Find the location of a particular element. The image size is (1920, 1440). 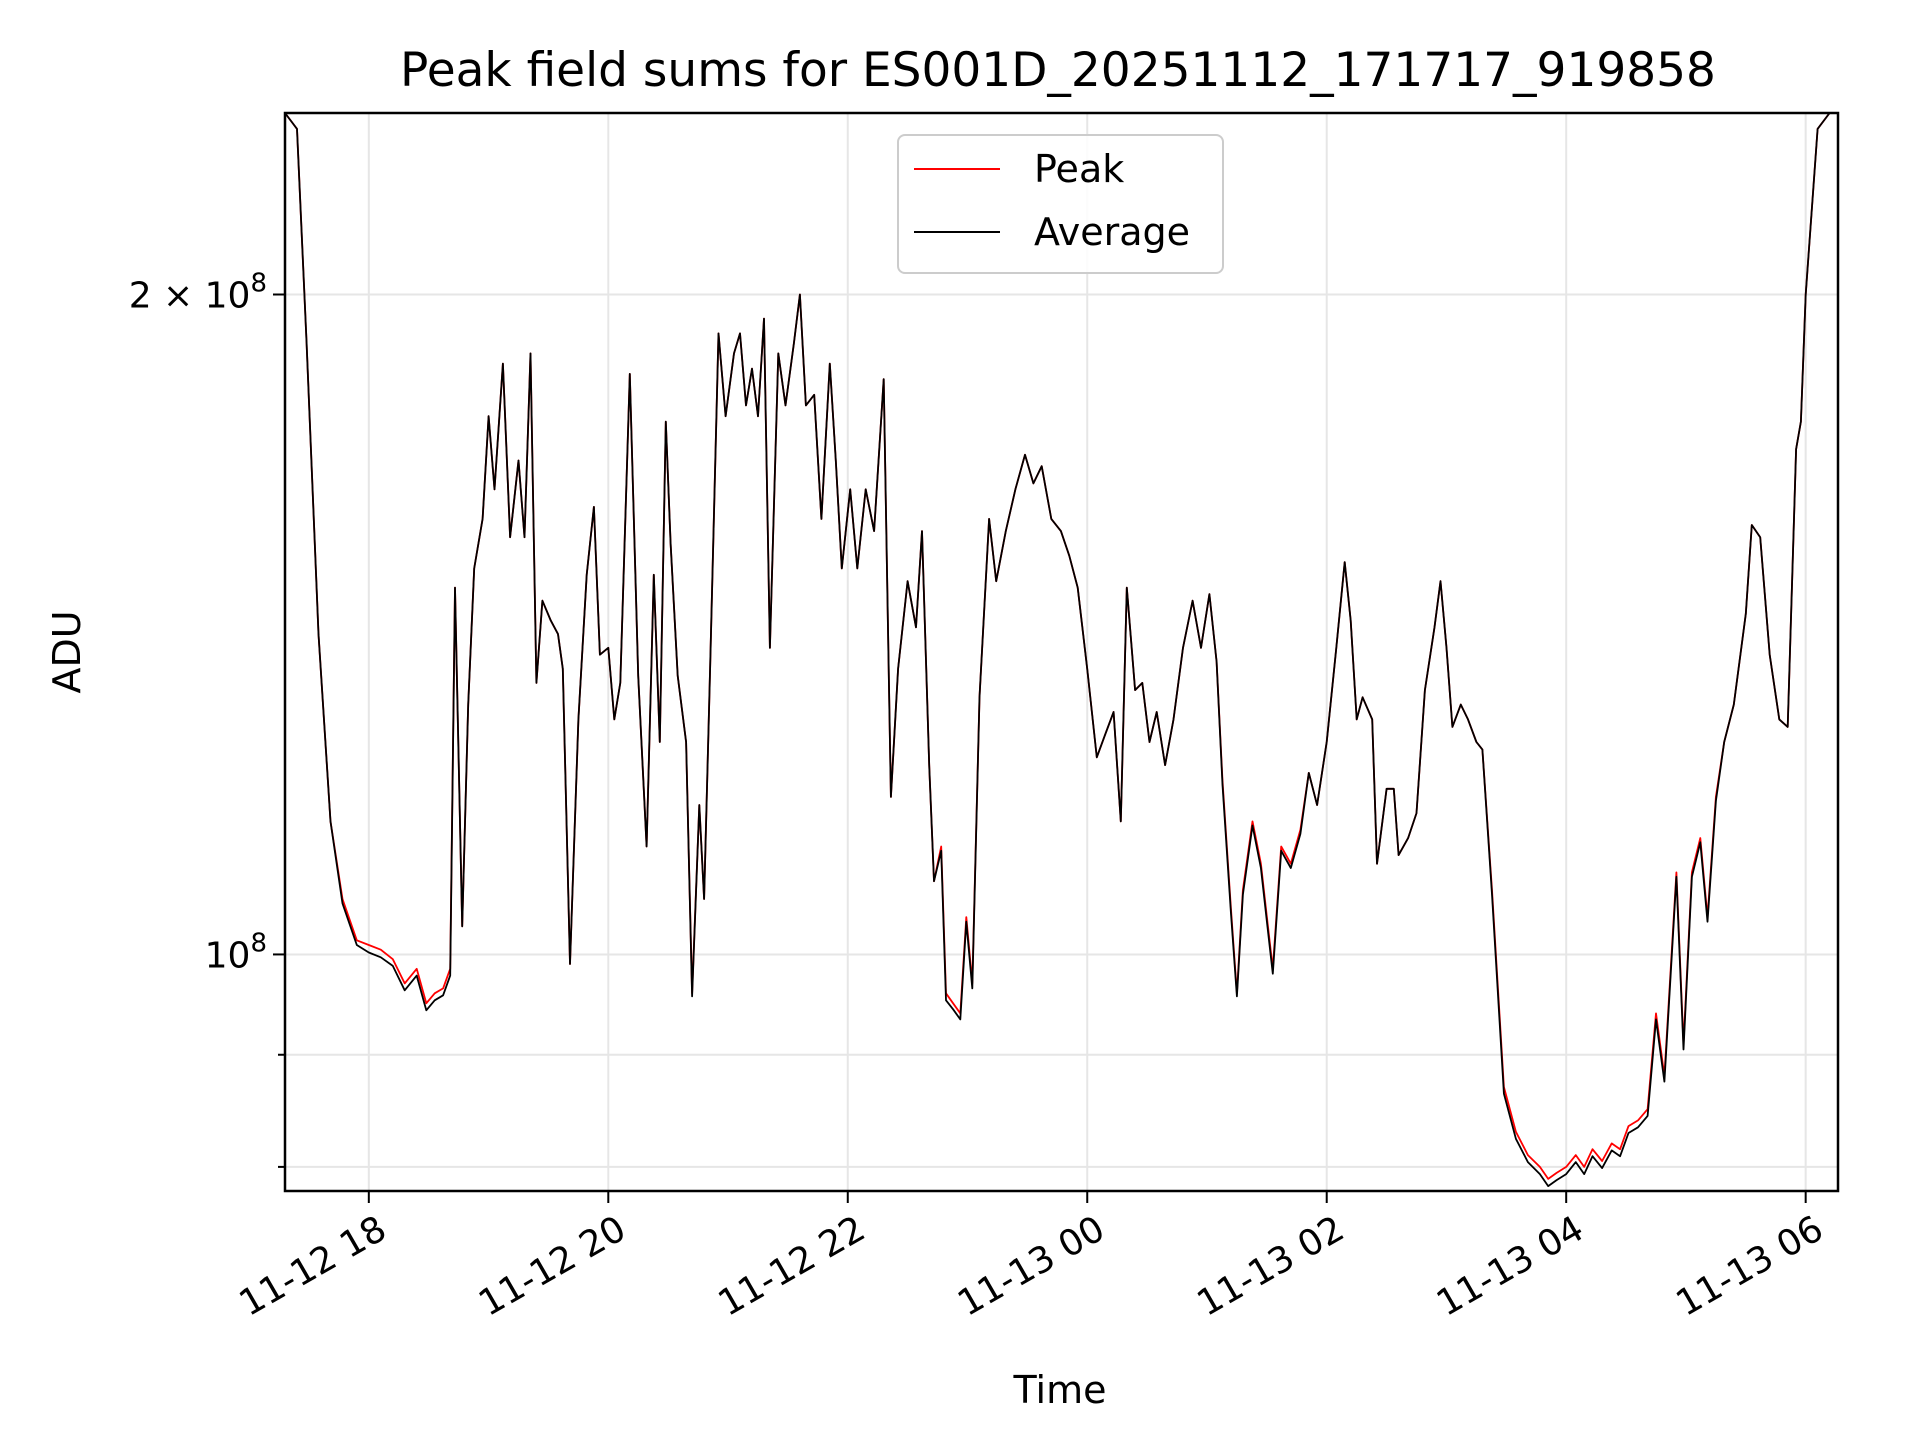

y-tick-label: 108 is located at coordinates (236, 952).